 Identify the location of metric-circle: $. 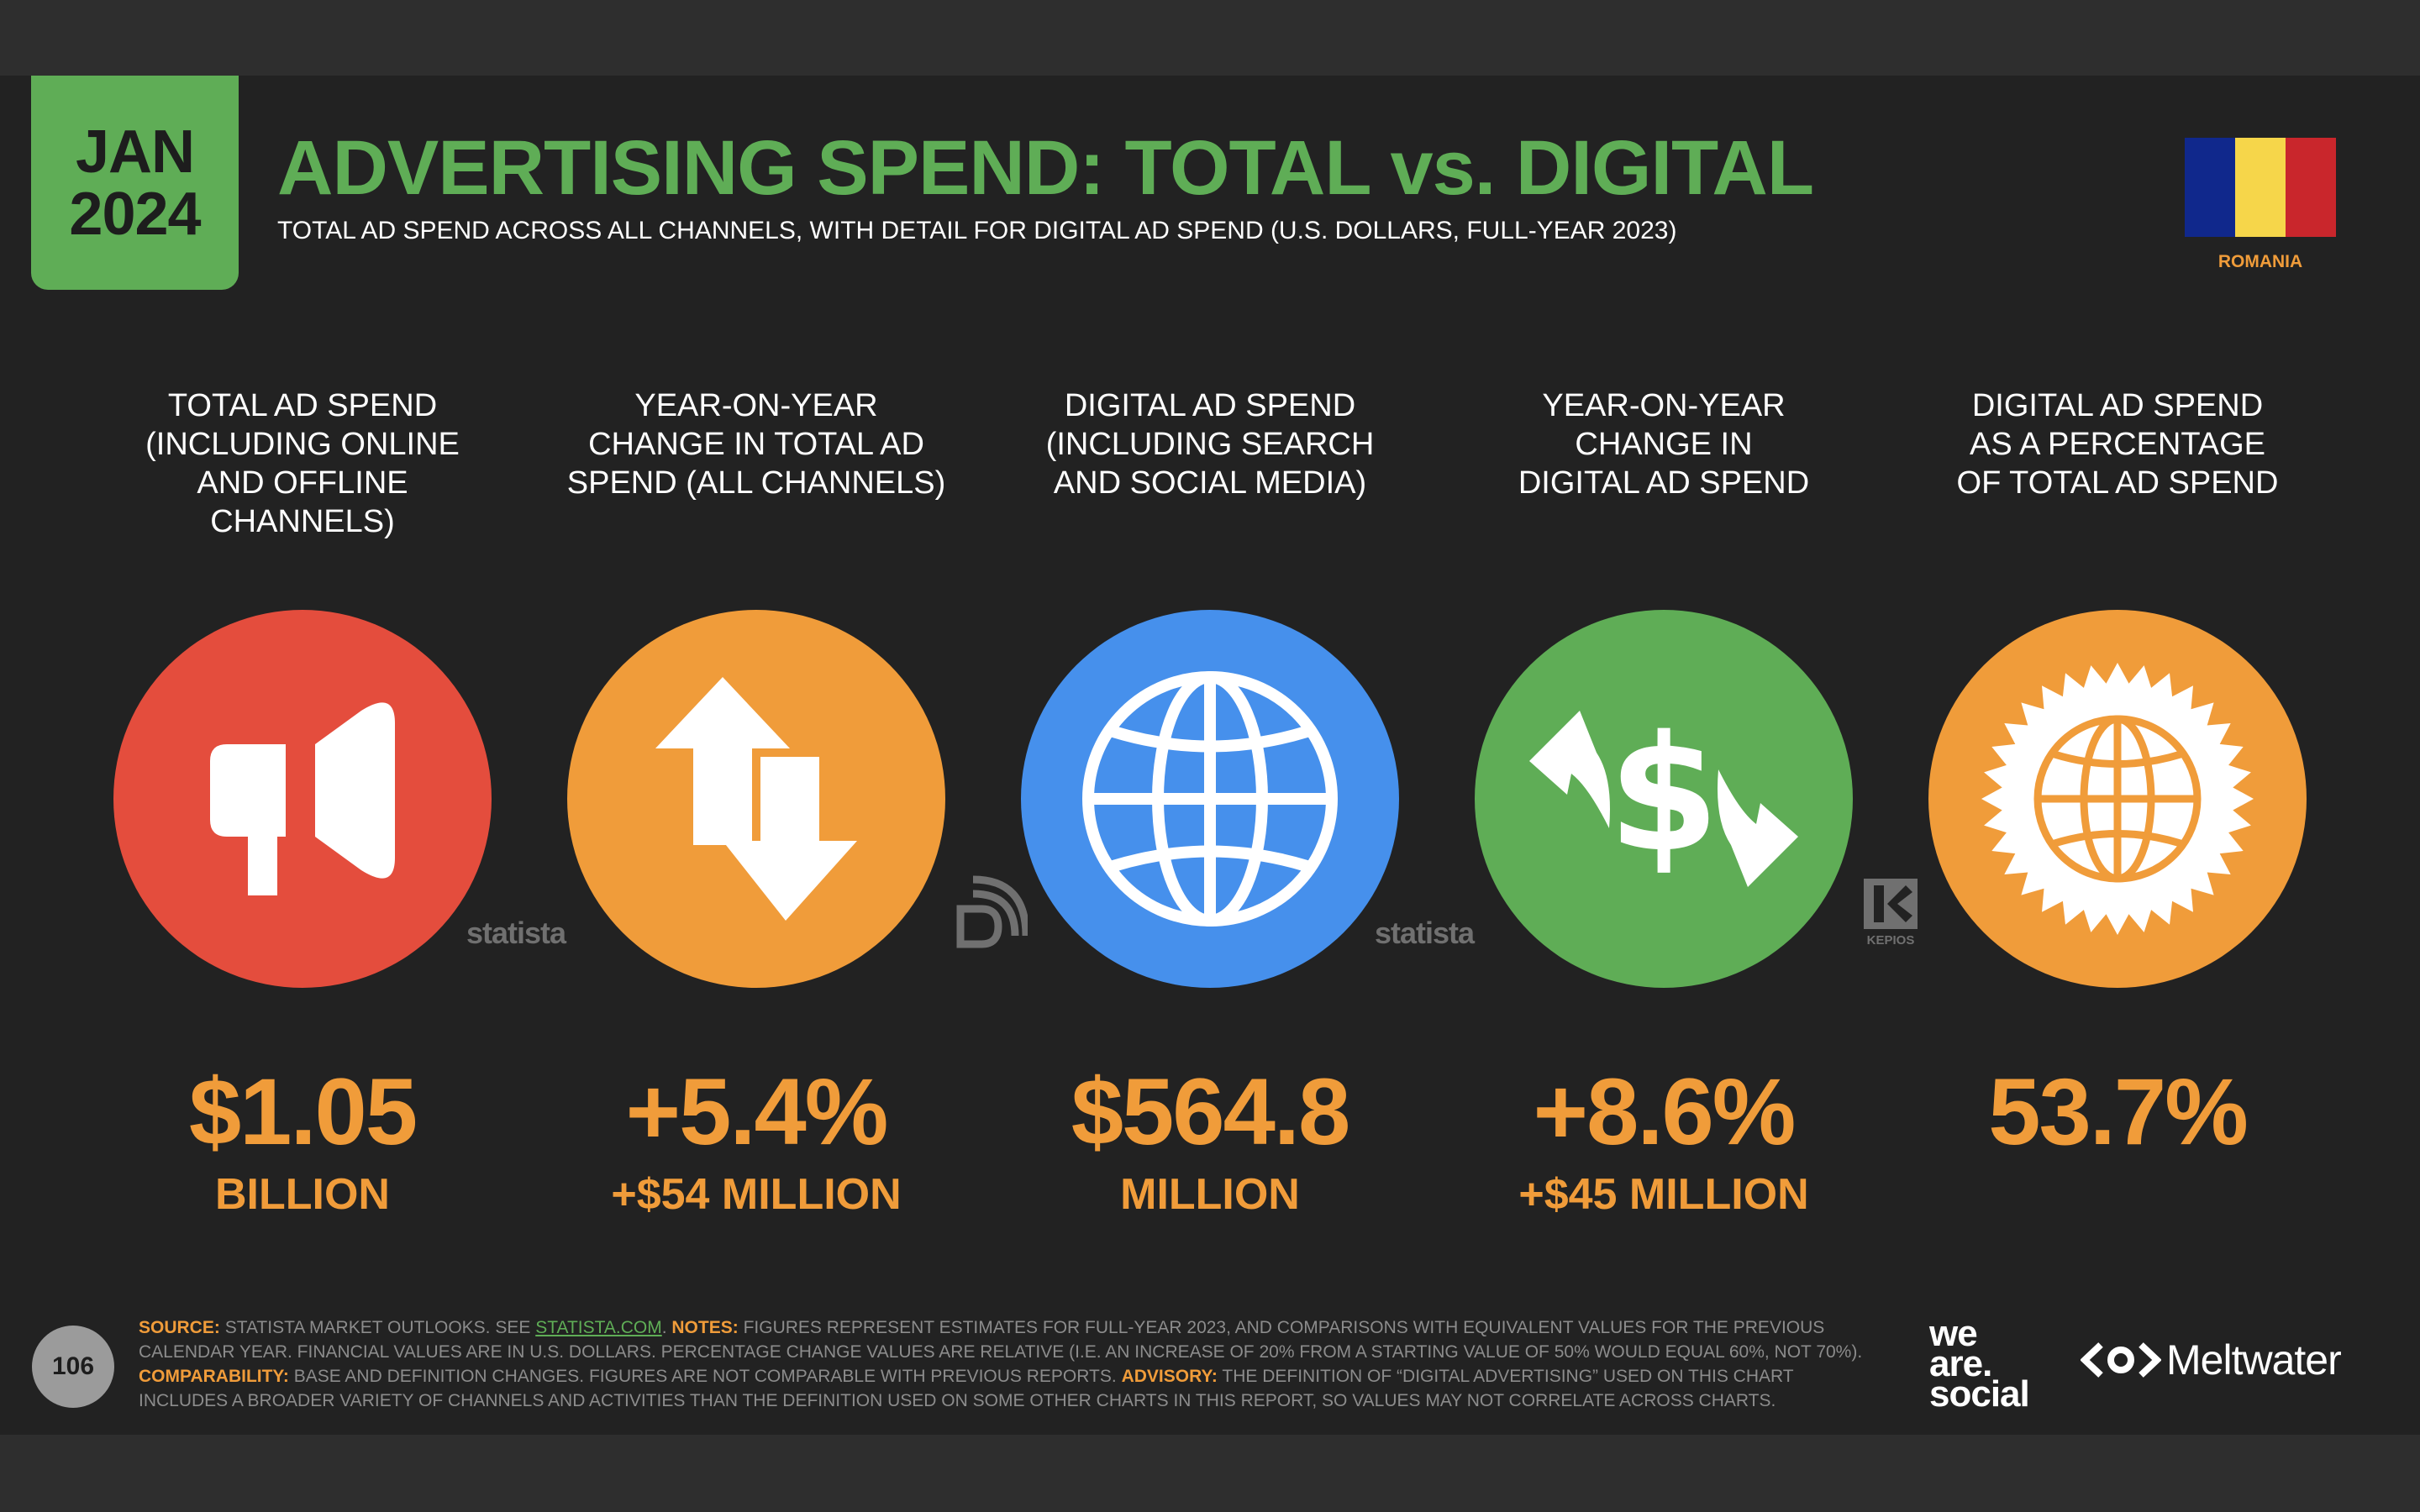
(1664, 799).